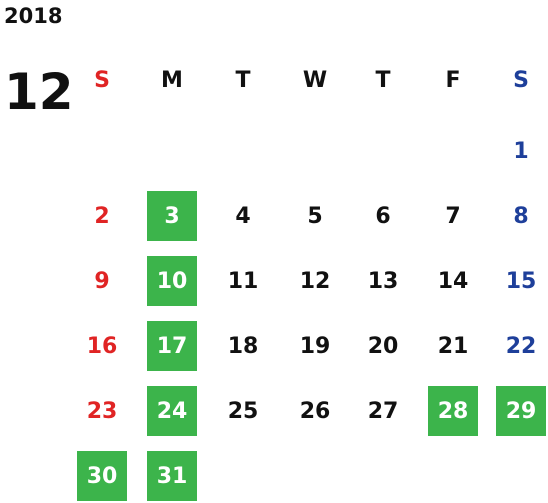  What do you see at coordinates (172, 281) in the screenshot?
I see `highlighted-day: 10` at bounding box center [172, 281].